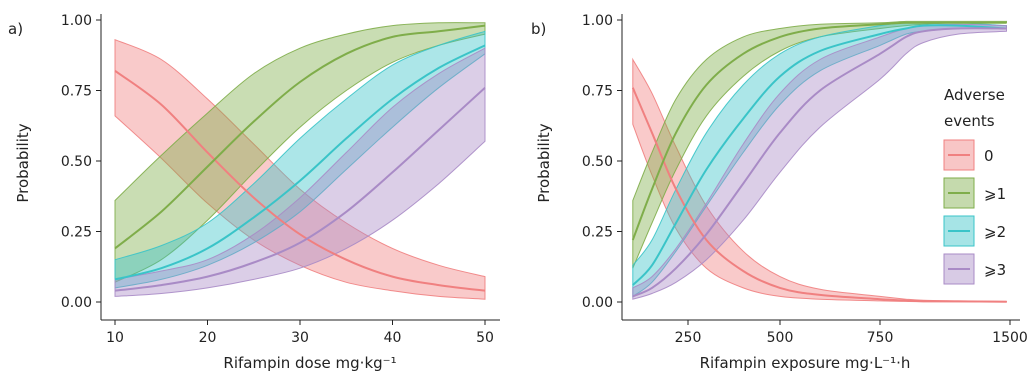 The image size is (1035, 382). What do you see at coordinates (309, 363) in the screenshot?
I see `panel-a-x-axis-label: Rifampin dose mg·kg⁻¹` at bounding box center [309, 363].